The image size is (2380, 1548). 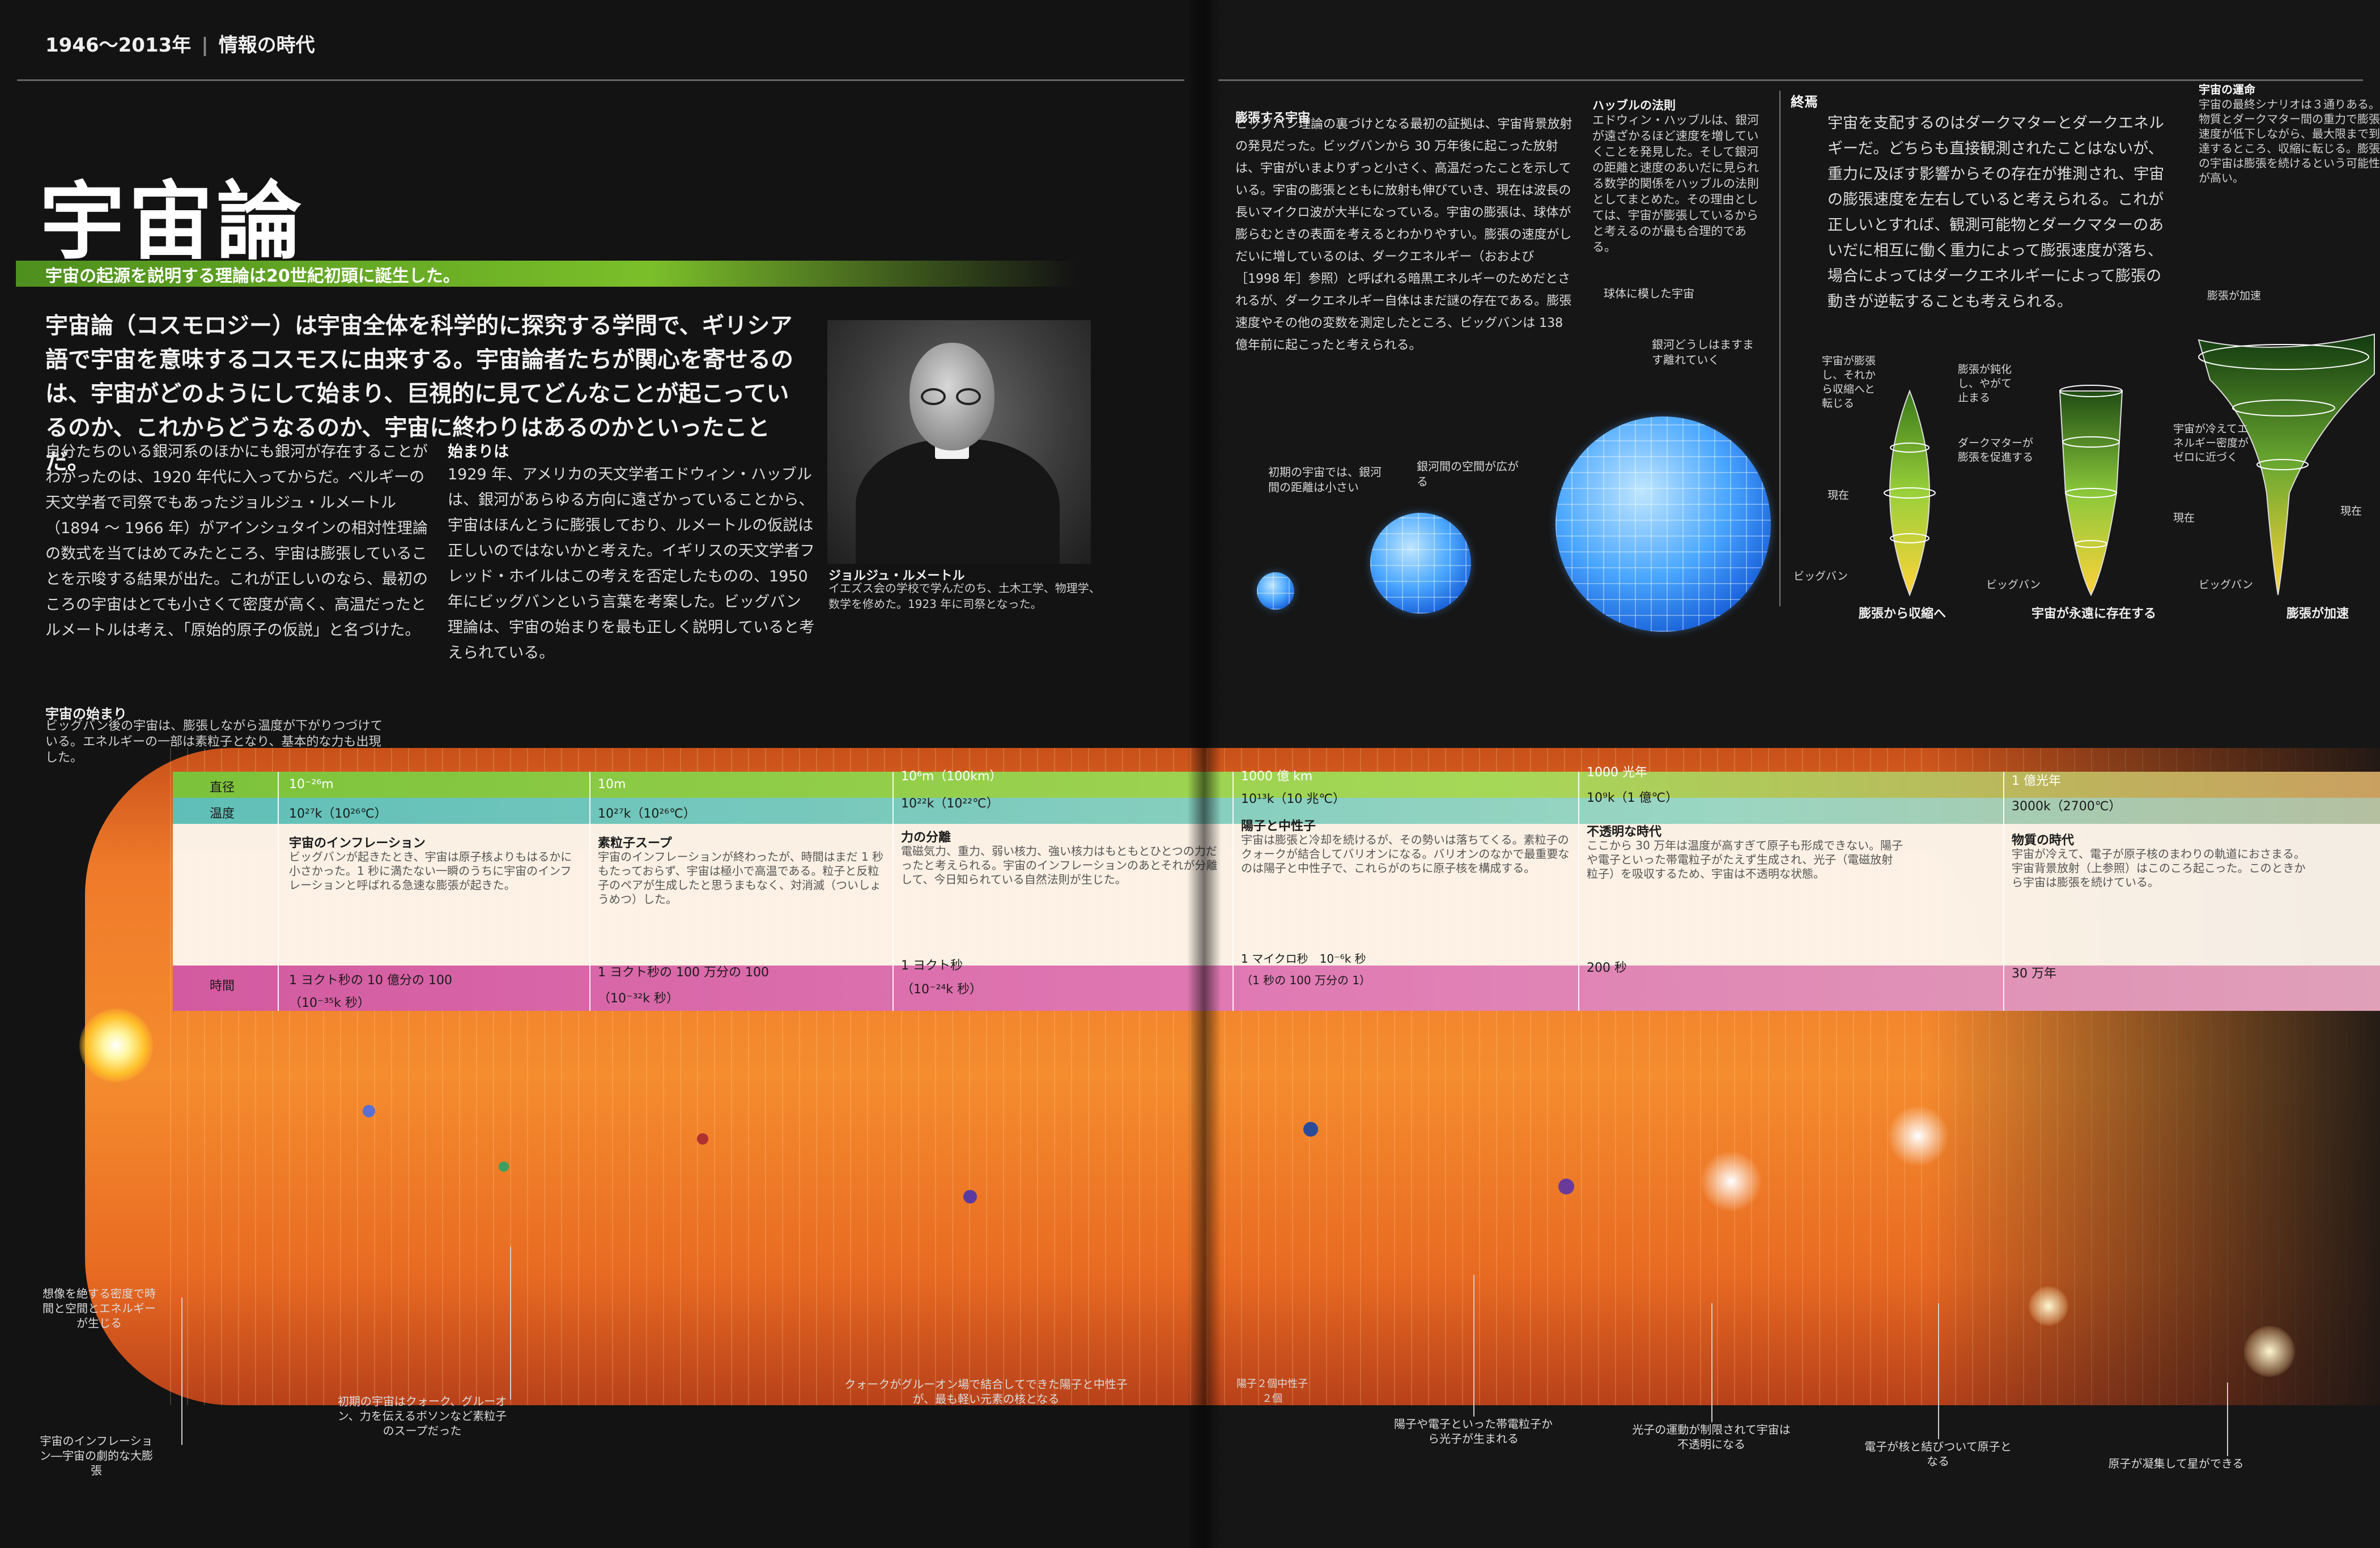 What do you see at coordinates (2317, 614) in the screenshot?
I see `accelerate-caption: 膨張が加速` at bounding box center [2317, 614].